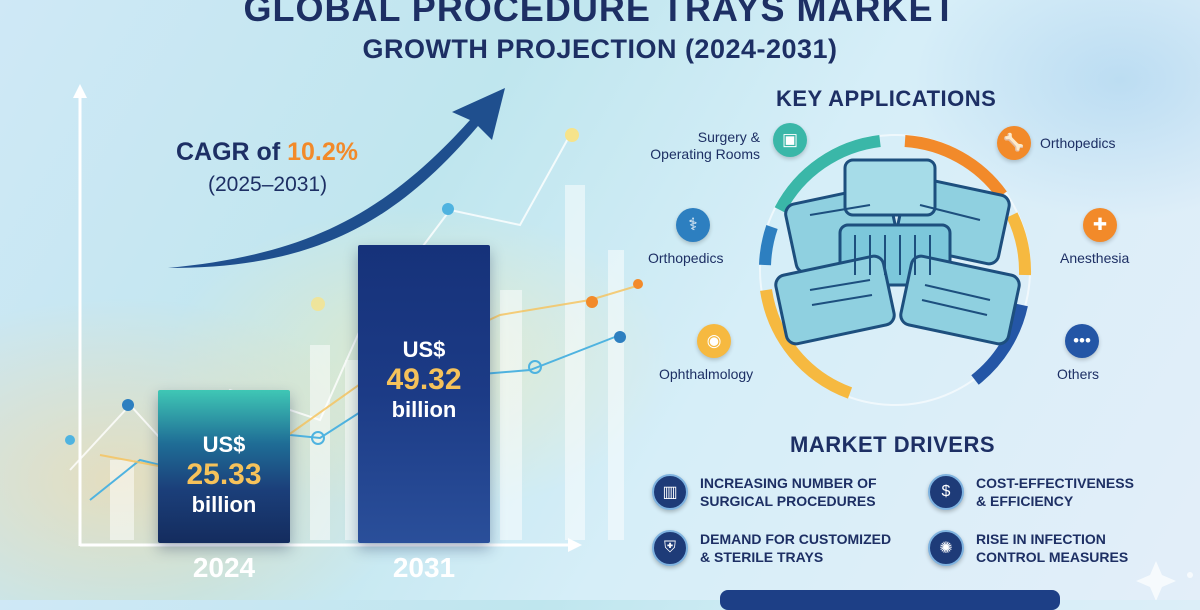 The height and width of the screenshot is (610, 1200). I want to click on application-orthopedics-2: Orthopedics, so click(685, 258).